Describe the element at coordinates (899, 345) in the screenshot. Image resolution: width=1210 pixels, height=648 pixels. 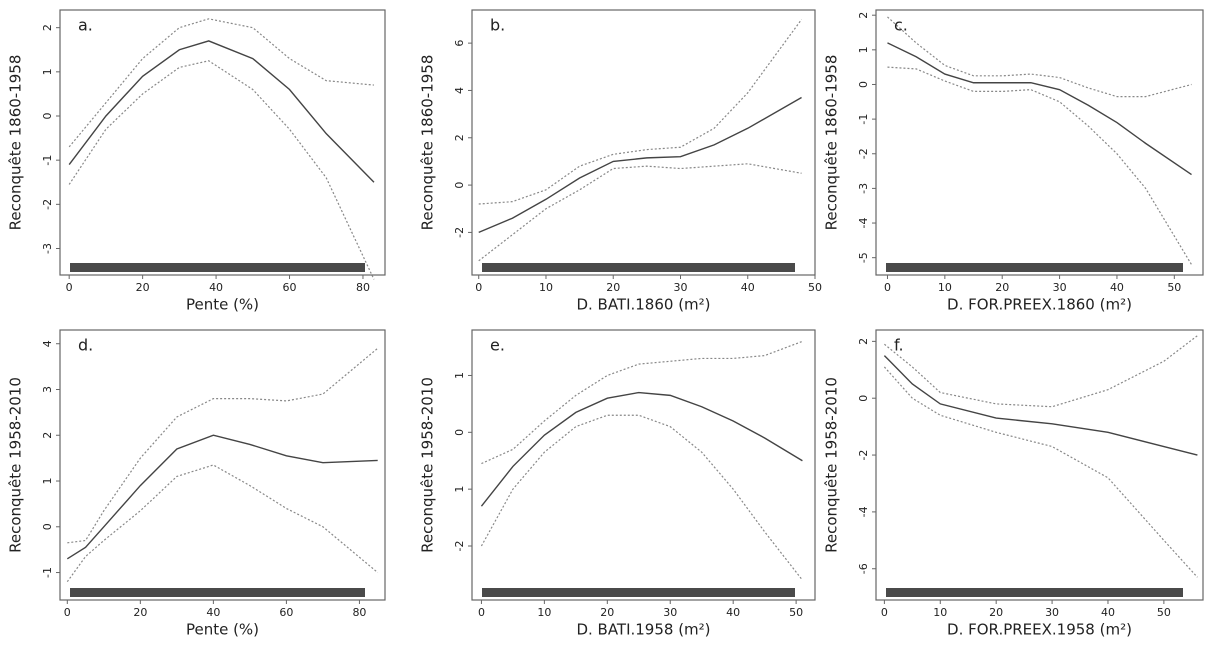
I see `panel-label: f.` at that location.